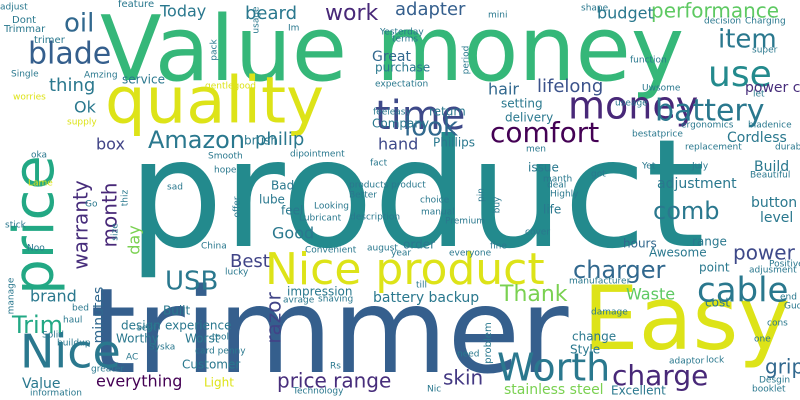 The height and width of the screenshot is (400, 800). Describe the element at coordinates (686, 318) in the screenshot. I see `cloud-word: Easy` at that location.